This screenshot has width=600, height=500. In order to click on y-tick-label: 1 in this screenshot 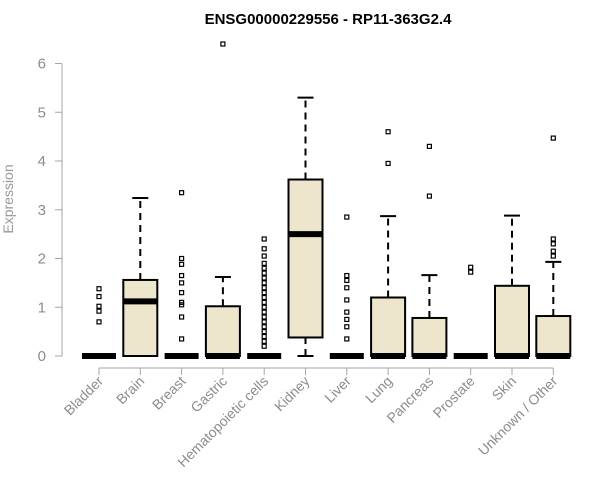, I will do `click(42, 307)`.